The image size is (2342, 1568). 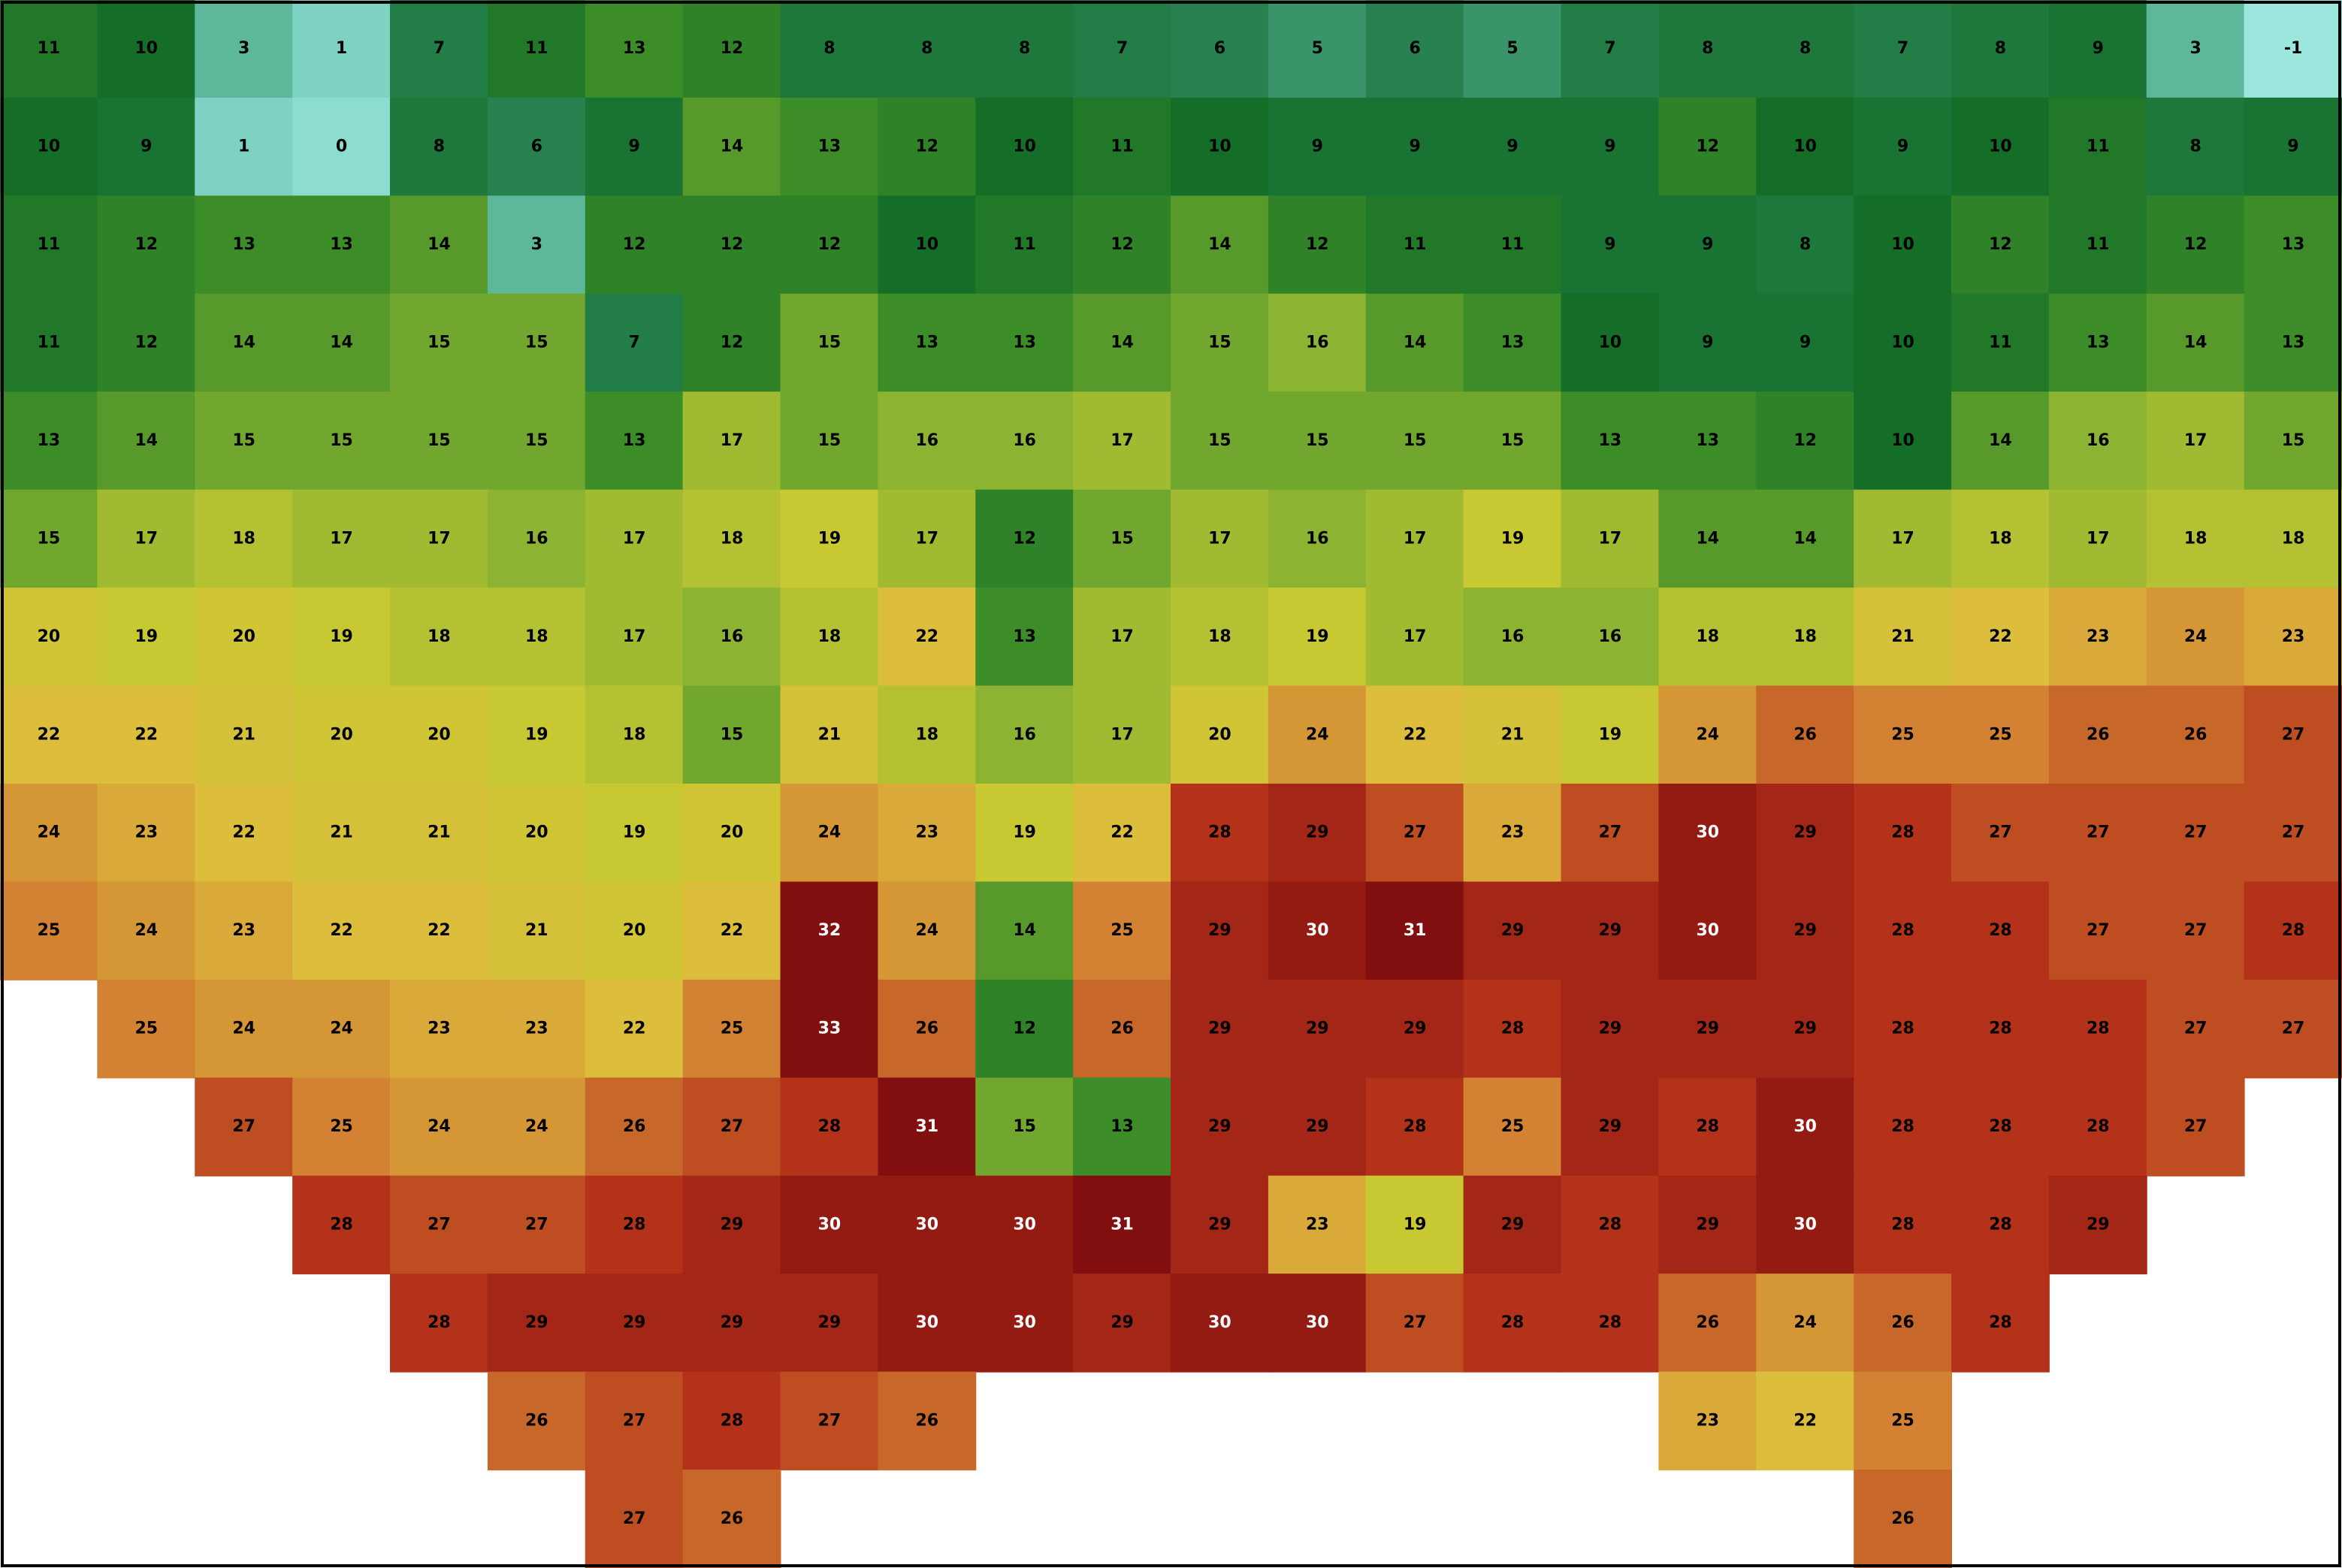 I want to click on temperature-label: 21, so click(x=536, y=930).